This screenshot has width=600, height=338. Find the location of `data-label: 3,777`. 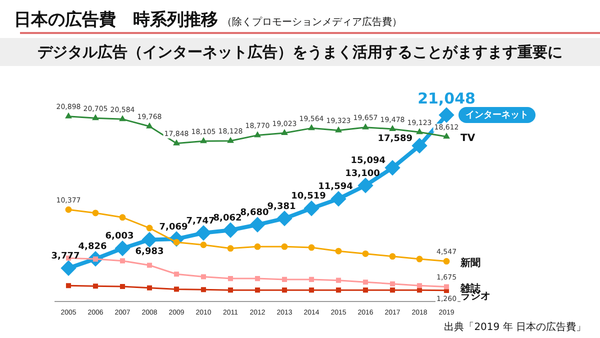

data-label: 3,777 is located at coordinates (65, 256).